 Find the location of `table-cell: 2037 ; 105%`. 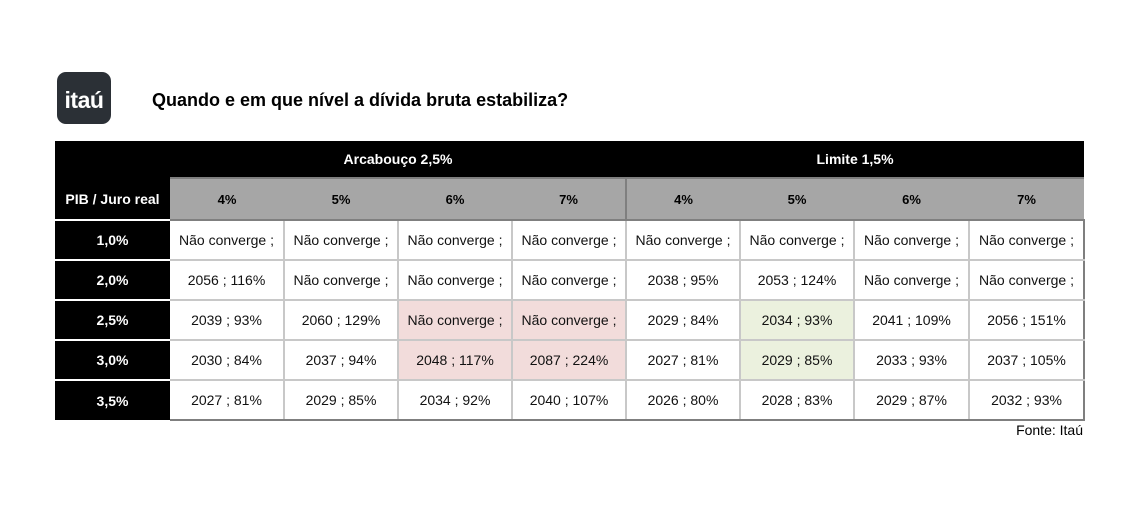

table-cell: 2037 ; 105% is located at coordinates (1027, 360).